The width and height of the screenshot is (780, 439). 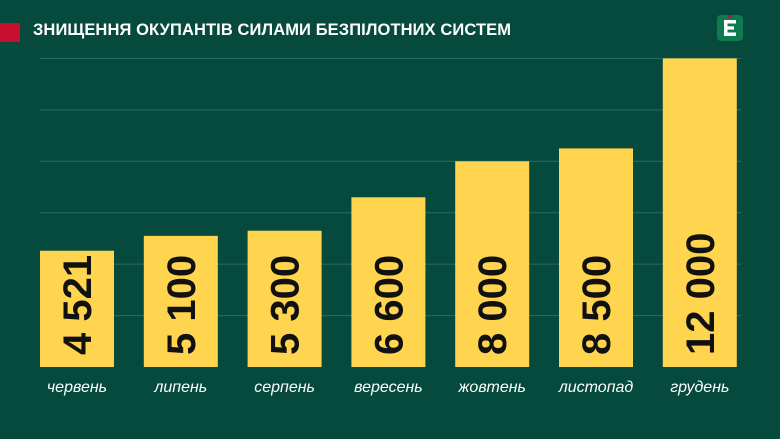 What do you see at coordinates (701, 294) in the screenshot?
I see `bar-value-label: 12 000` at bounding box center [701, 294].